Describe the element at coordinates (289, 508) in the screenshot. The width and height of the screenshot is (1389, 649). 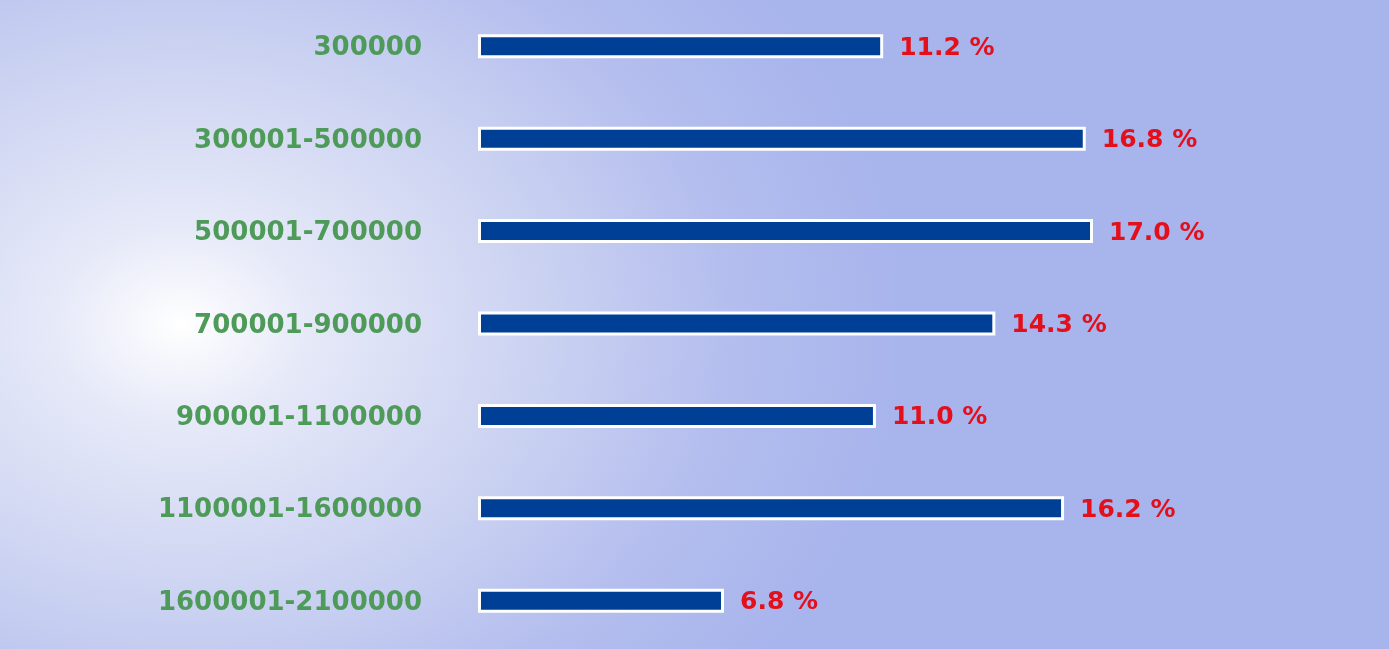
I see `y-tick-label: 1100001-1600000` at that location.